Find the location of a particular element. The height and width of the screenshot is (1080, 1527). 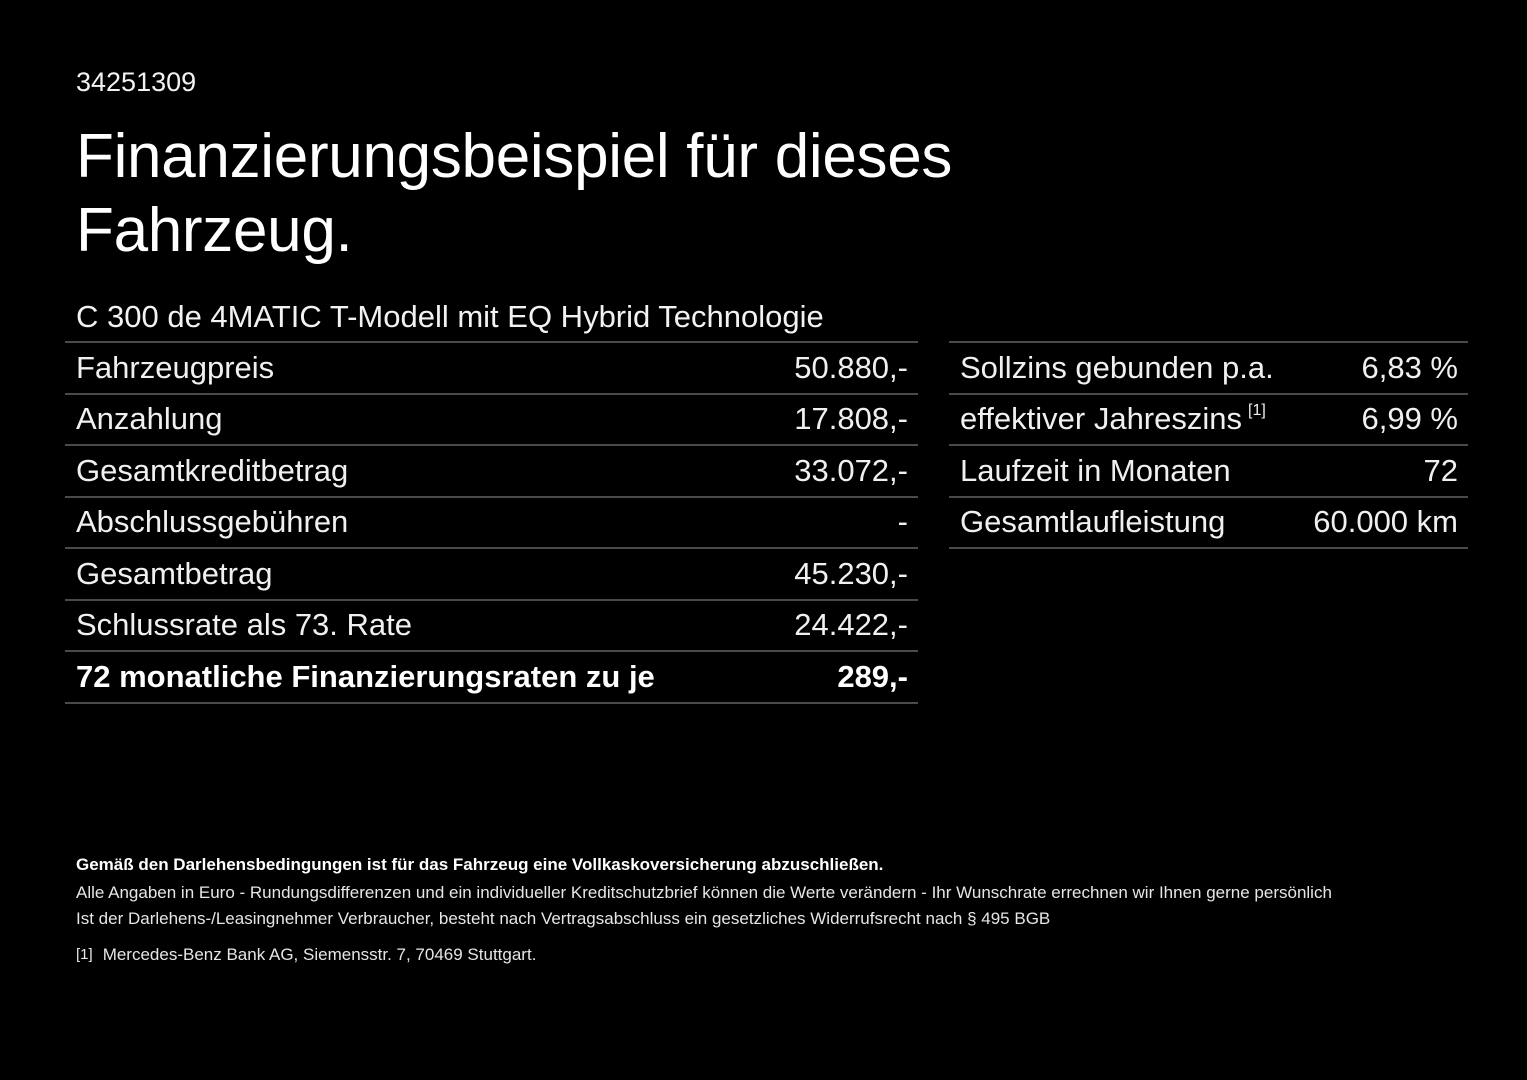

row-label: effektiver Jahreszins [1] is located at coordinates (1113, 419).